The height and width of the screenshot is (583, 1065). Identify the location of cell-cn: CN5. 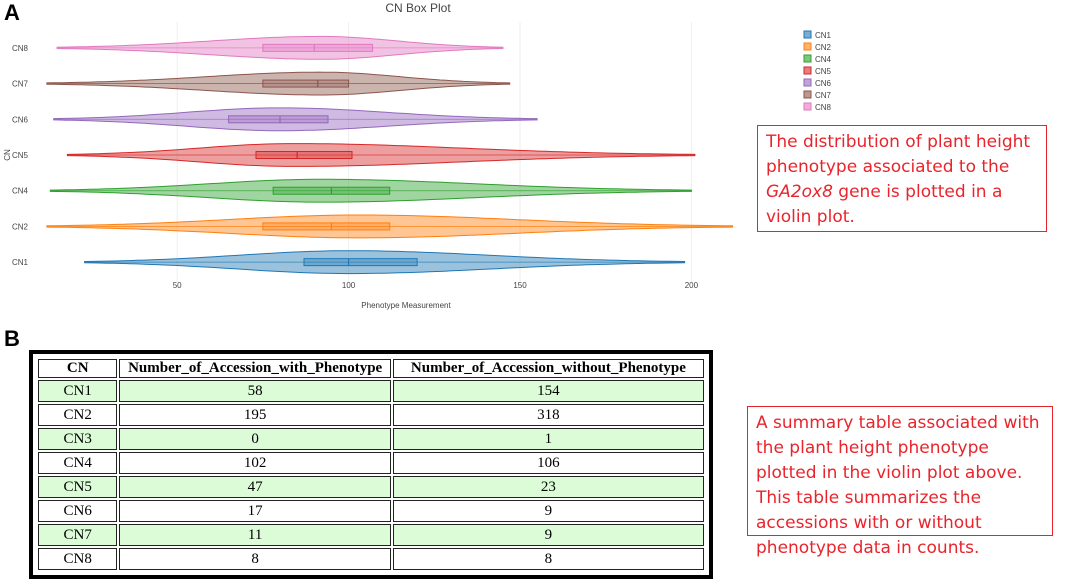
(78, 487).